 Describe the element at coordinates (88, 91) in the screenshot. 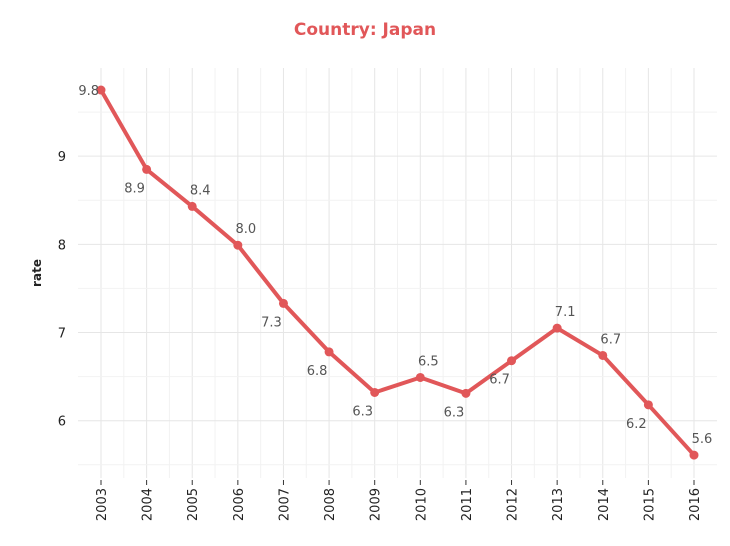

I see `data-label: 9.8` at that location.